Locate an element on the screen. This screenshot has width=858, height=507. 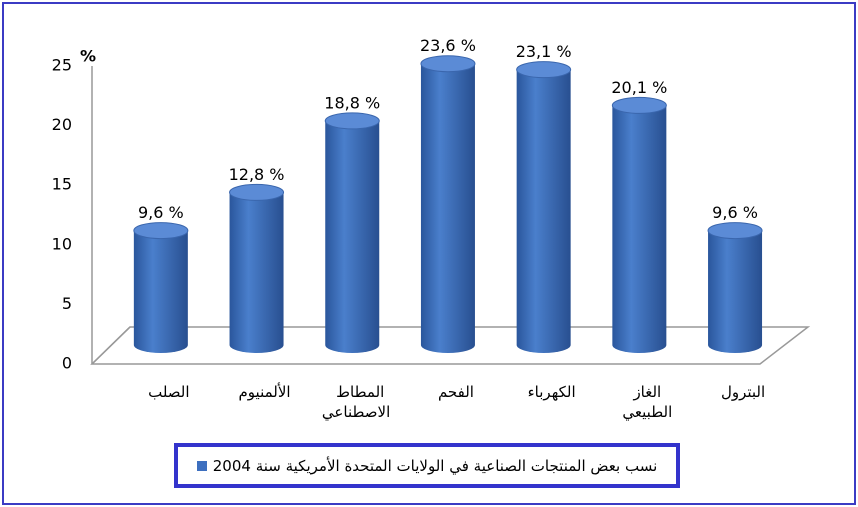
x-tick-label: الألمنيوم is located at coordinates (264, 392).